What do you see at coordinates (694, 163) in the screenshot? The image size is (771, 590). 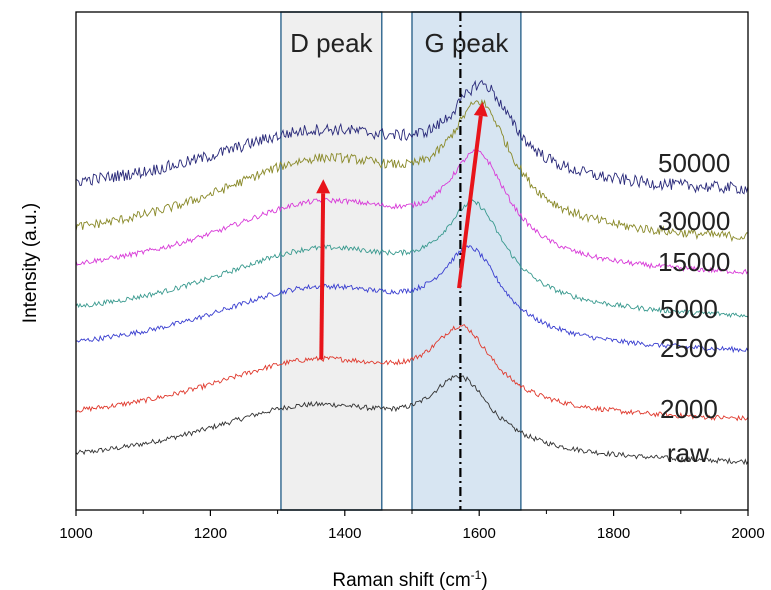 I see `series-label-50000: 50000` at bounding box center [694, 163].